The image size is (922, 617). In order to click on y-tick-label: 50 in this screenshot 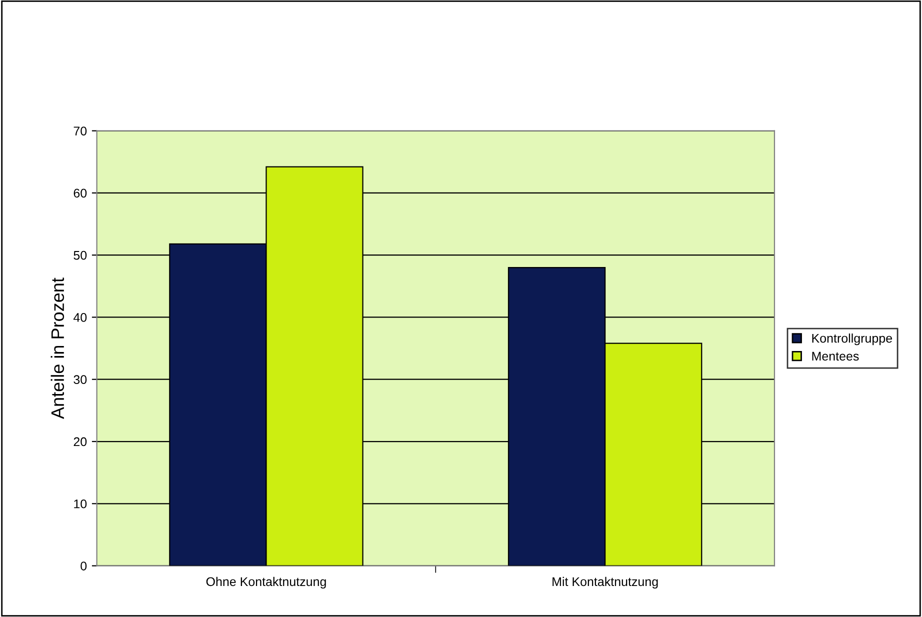, I will do `click(80, 255)`.